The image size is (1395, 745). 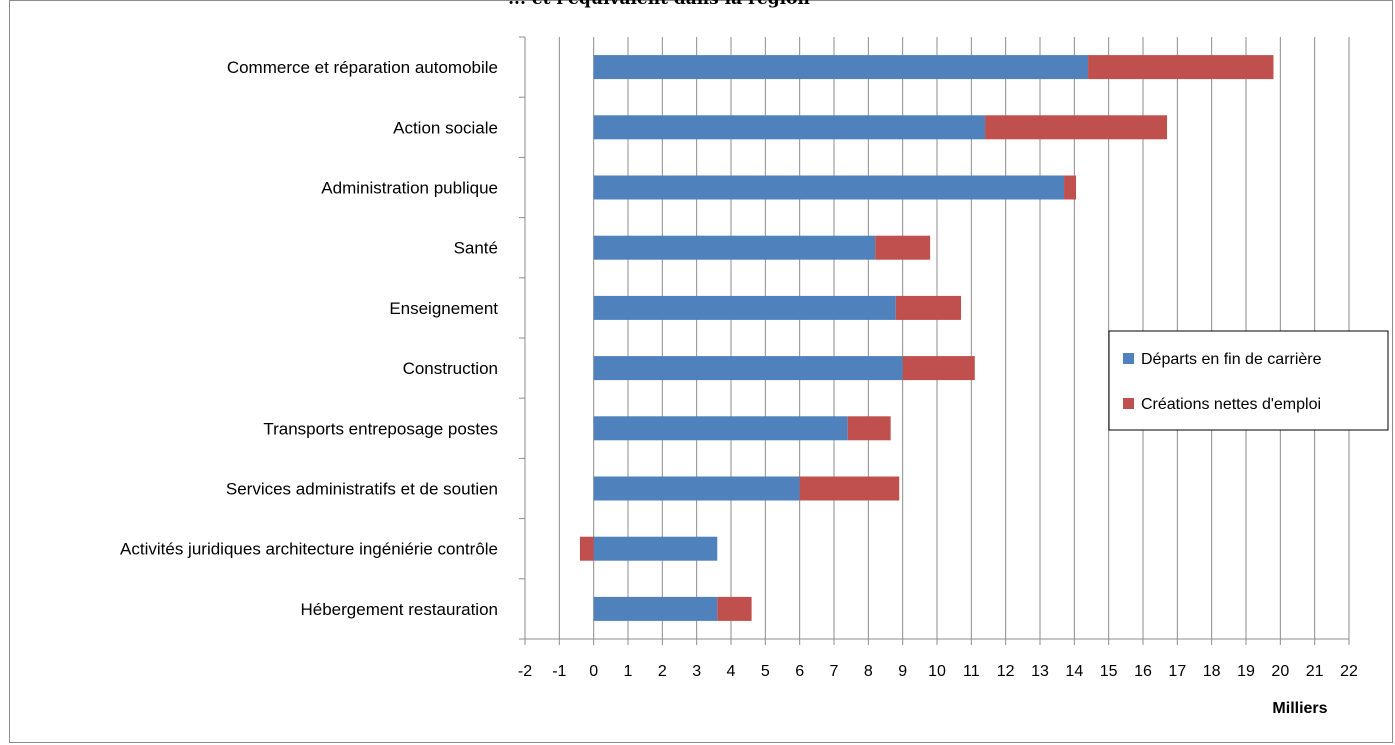 What do you see at coordinates (399, 609) in the screenshot?
I see `category-label: Hébergement restauration` at bounding box center [399, 609].